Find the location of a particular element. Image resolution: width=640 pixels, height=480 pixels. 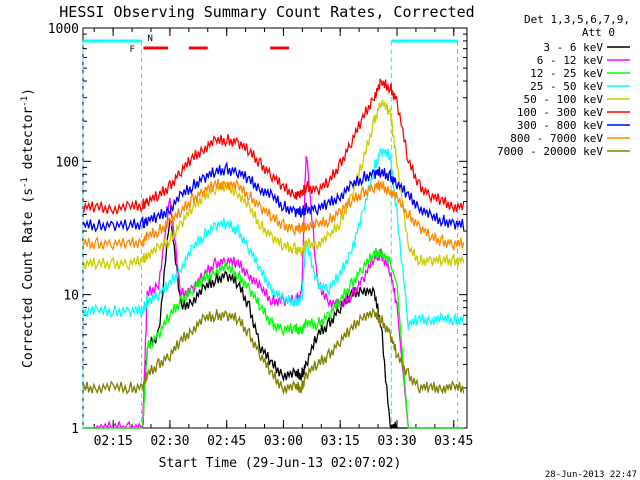

x-tick-label: 02:30 is located at coordinates (169, 441).